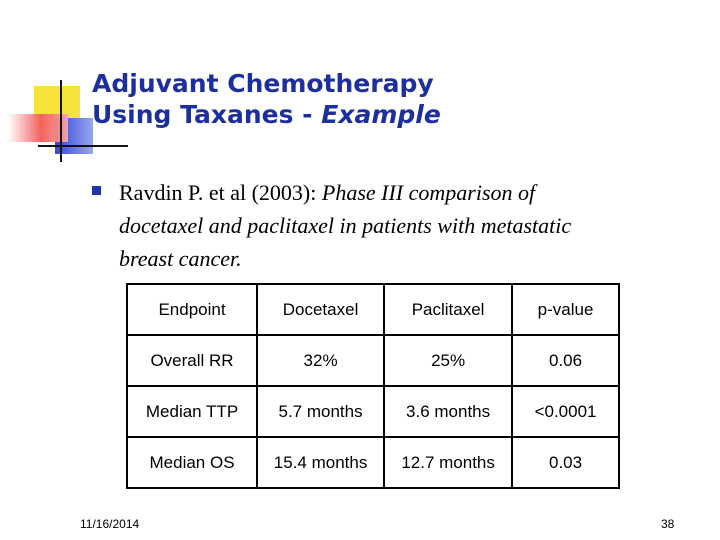  I want to click on table-cell: 0.06, so click(565, 360).